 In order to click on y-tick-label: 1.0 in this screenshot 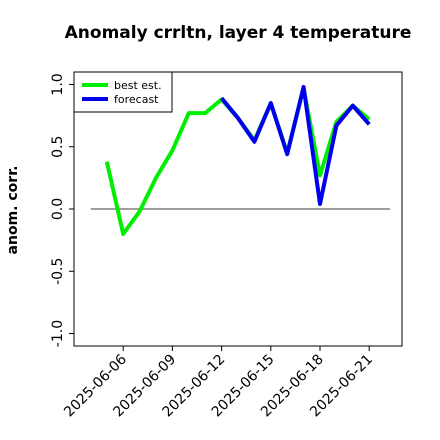, I will do `click(58, 84)`.